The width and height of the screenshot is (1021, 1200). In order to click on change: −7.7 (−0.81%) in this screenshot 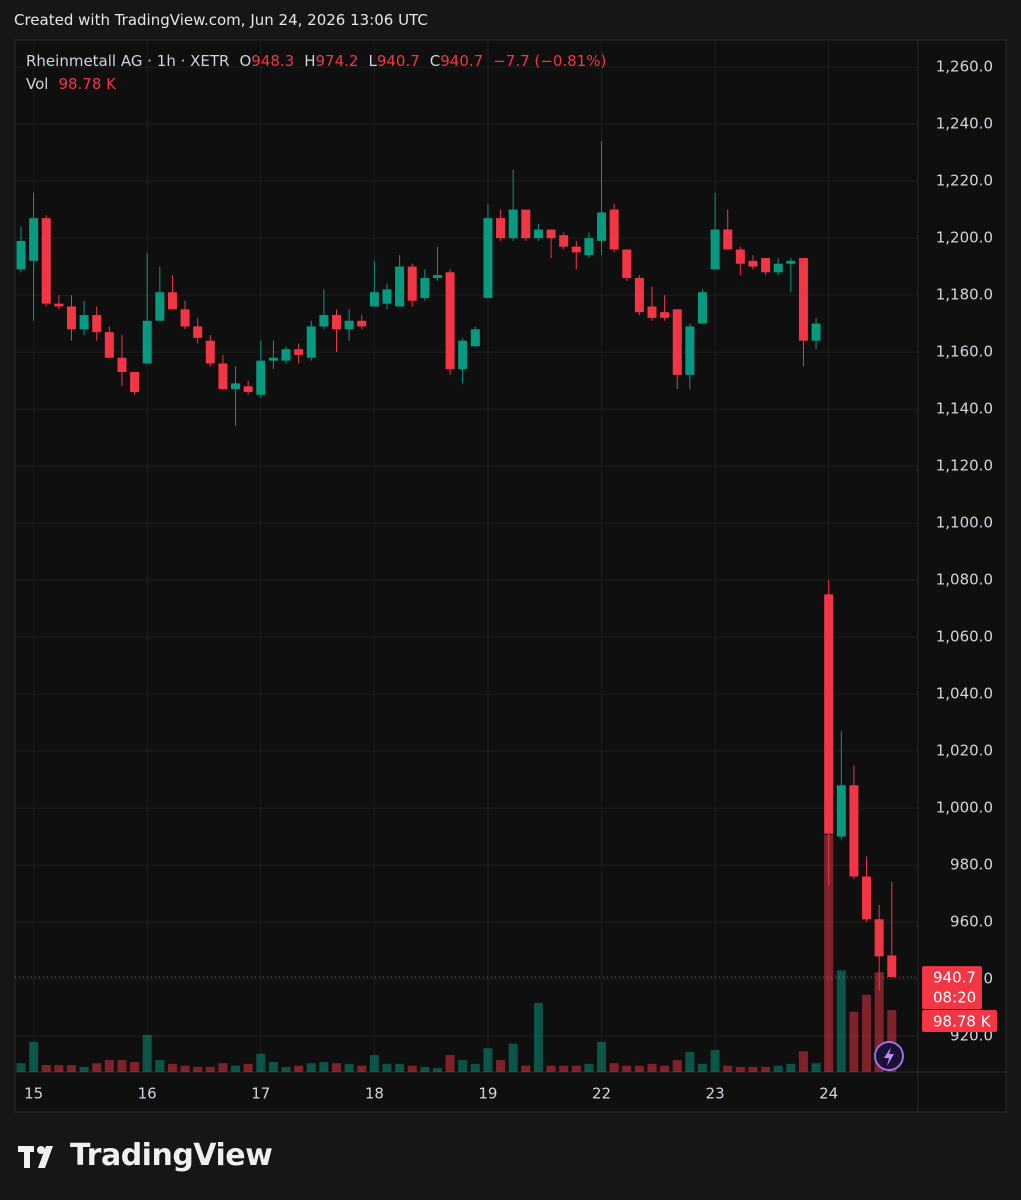, I will do `click(550, 61)`.